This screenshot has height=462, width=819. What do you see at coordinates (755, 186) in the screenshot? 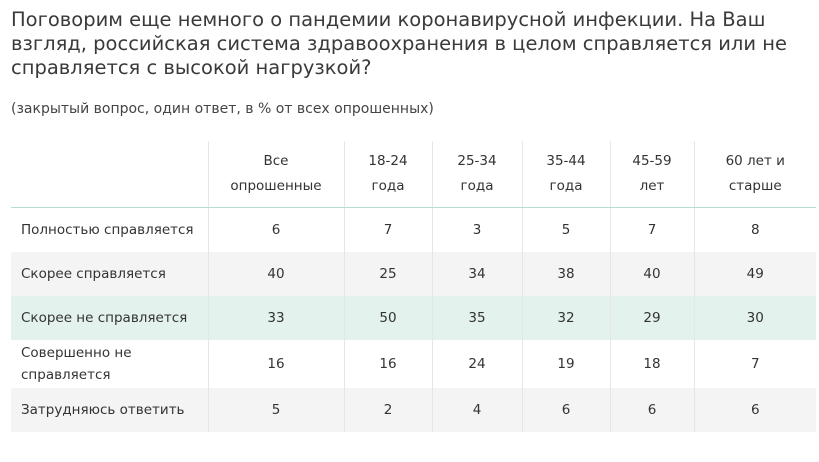
I see `header-line: старше` at bounding box center [755, 186].